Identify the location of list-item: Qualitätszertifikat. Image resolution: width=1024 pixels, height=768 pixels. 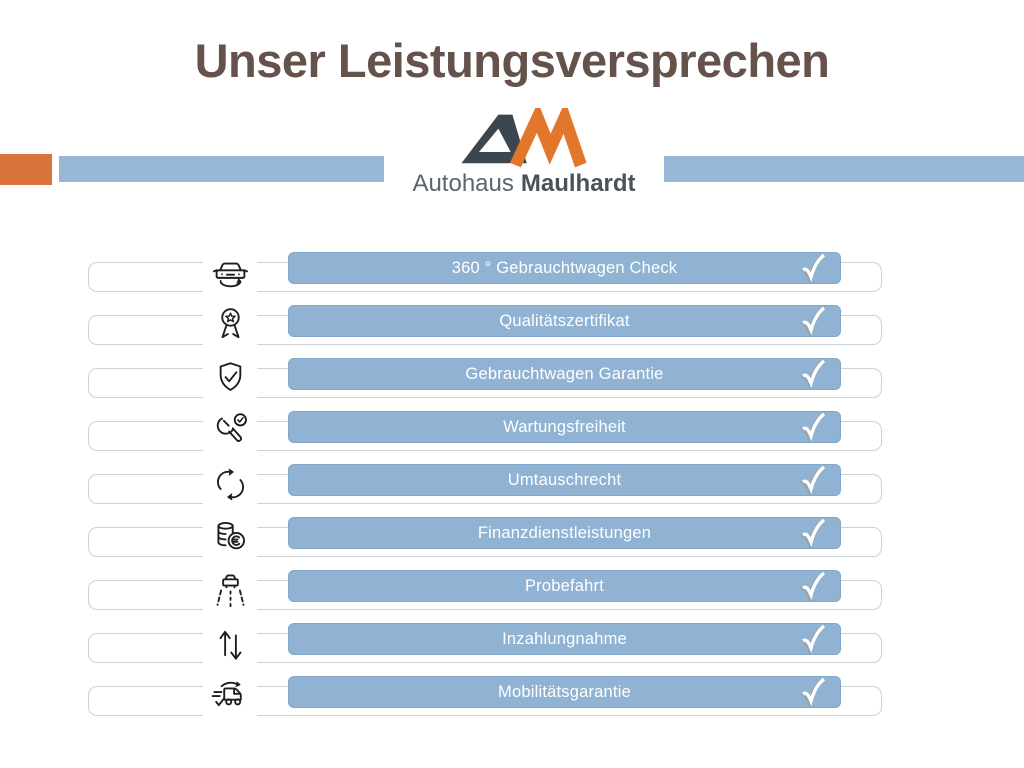
(512, 329).